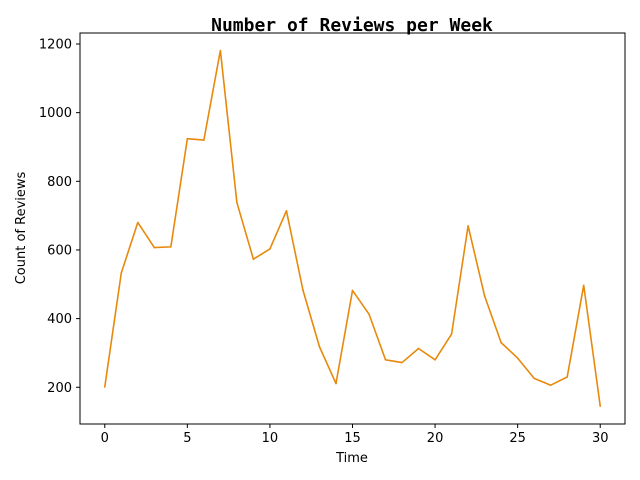  What do you see at coordinates (59, 182) in the screenshot?
I see `y-tick-label: 800` at bounding box center [59, 182].